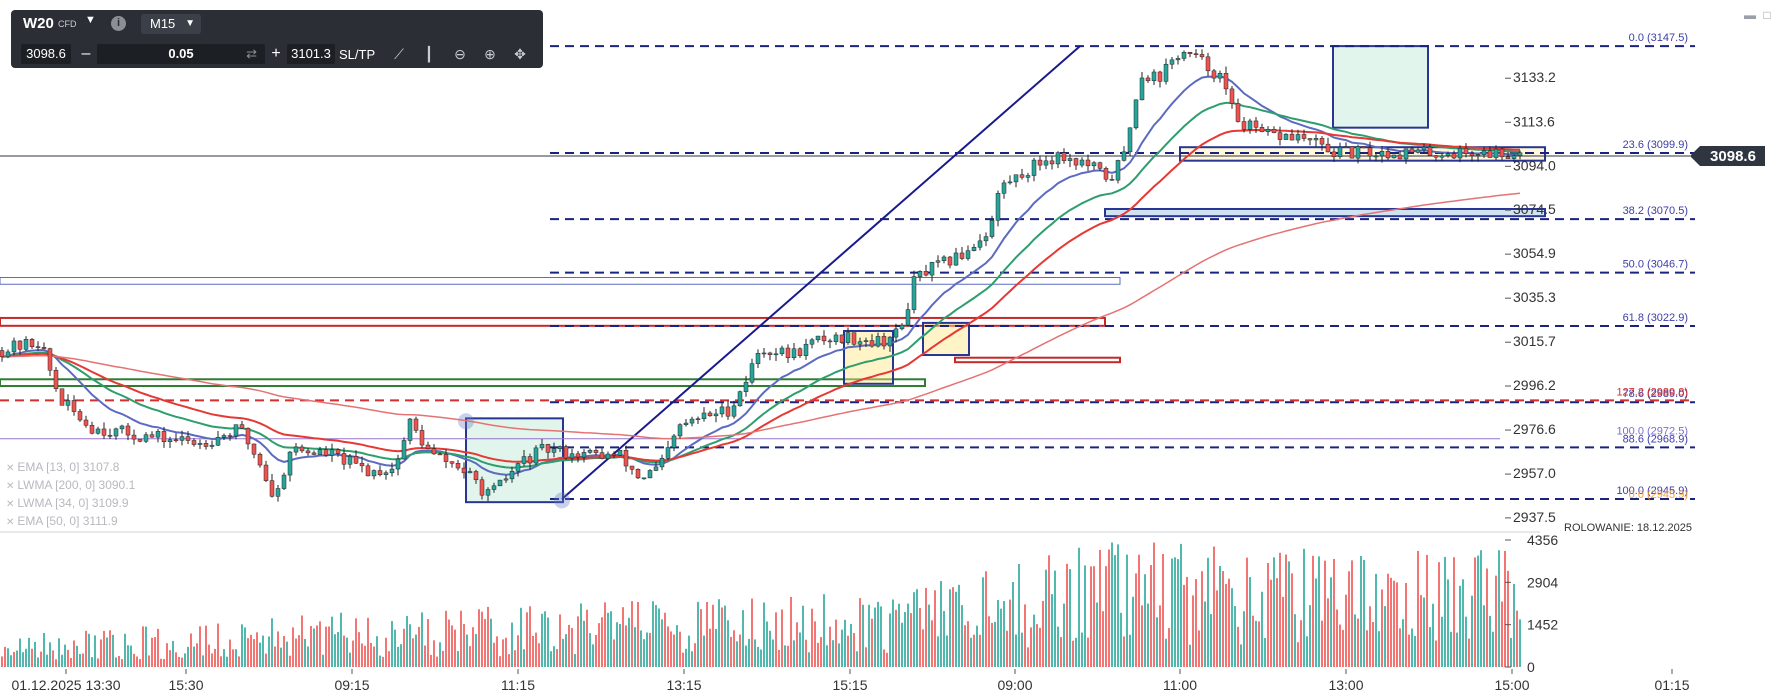  I want to click on time-tick-label: 09:15, so click(351, 685).